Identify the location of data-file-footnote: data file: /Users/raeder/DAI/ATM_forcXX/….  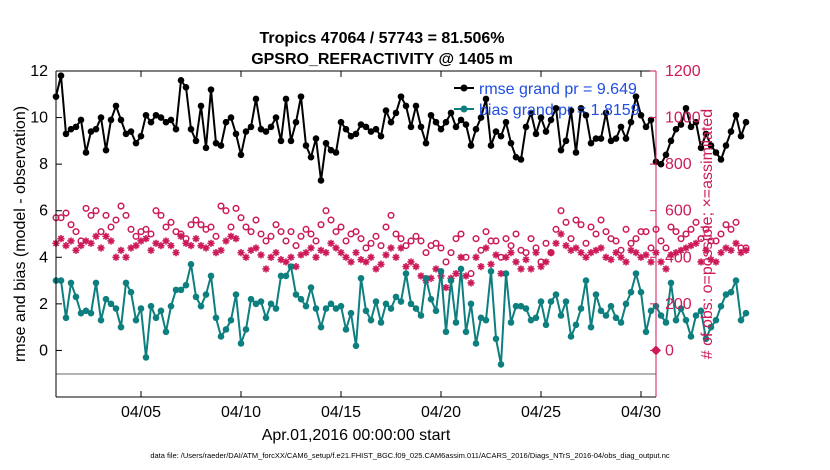
(410, 455).